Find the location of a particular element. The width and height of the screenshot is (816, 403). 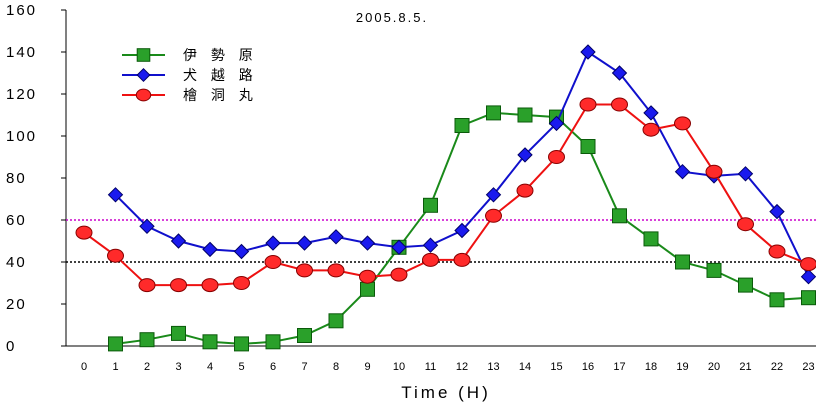

x-tick-label: 9 is located at coordinates (367, 367).